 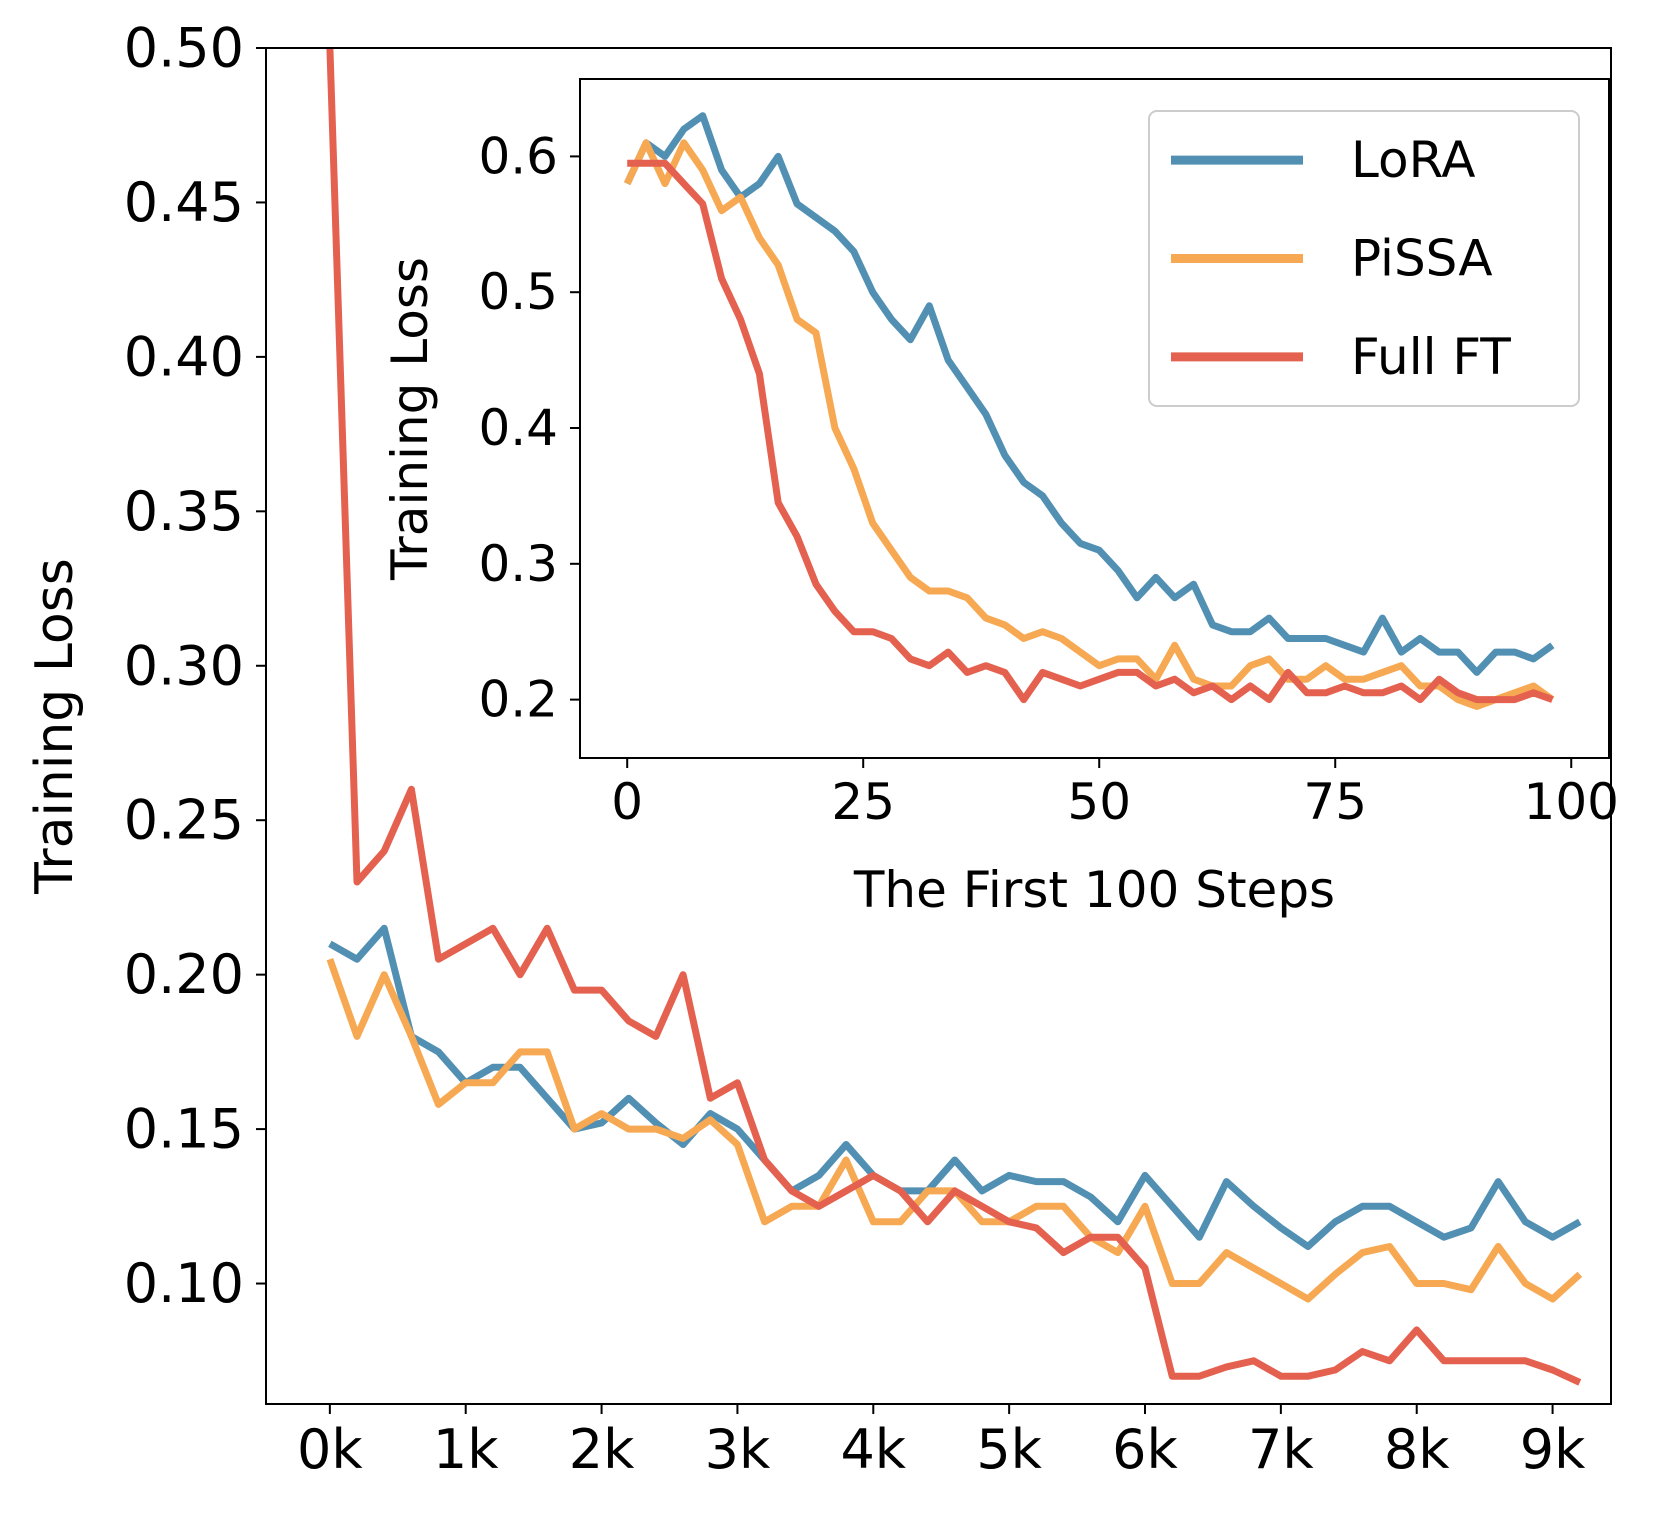 I want to click on y-tick-label: 0.3, so click(x=518, y=564).